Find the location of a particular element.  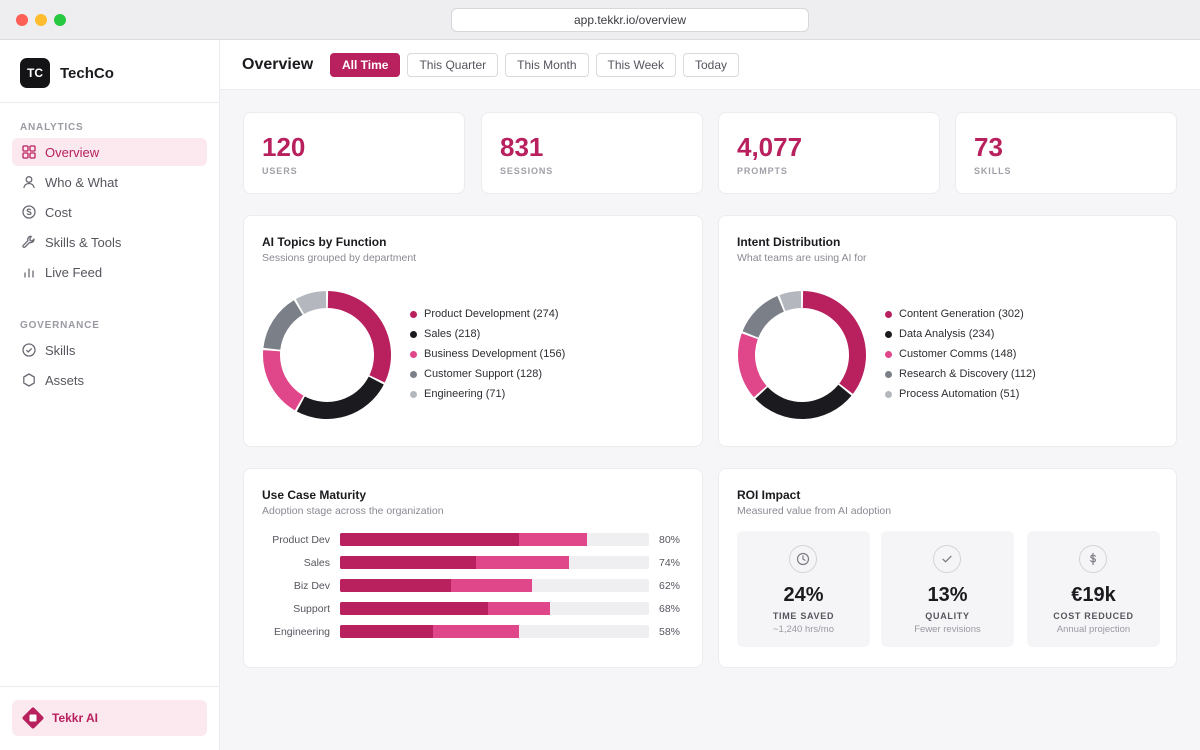

brand: TC TechCo is located at coordinates (67, 73).